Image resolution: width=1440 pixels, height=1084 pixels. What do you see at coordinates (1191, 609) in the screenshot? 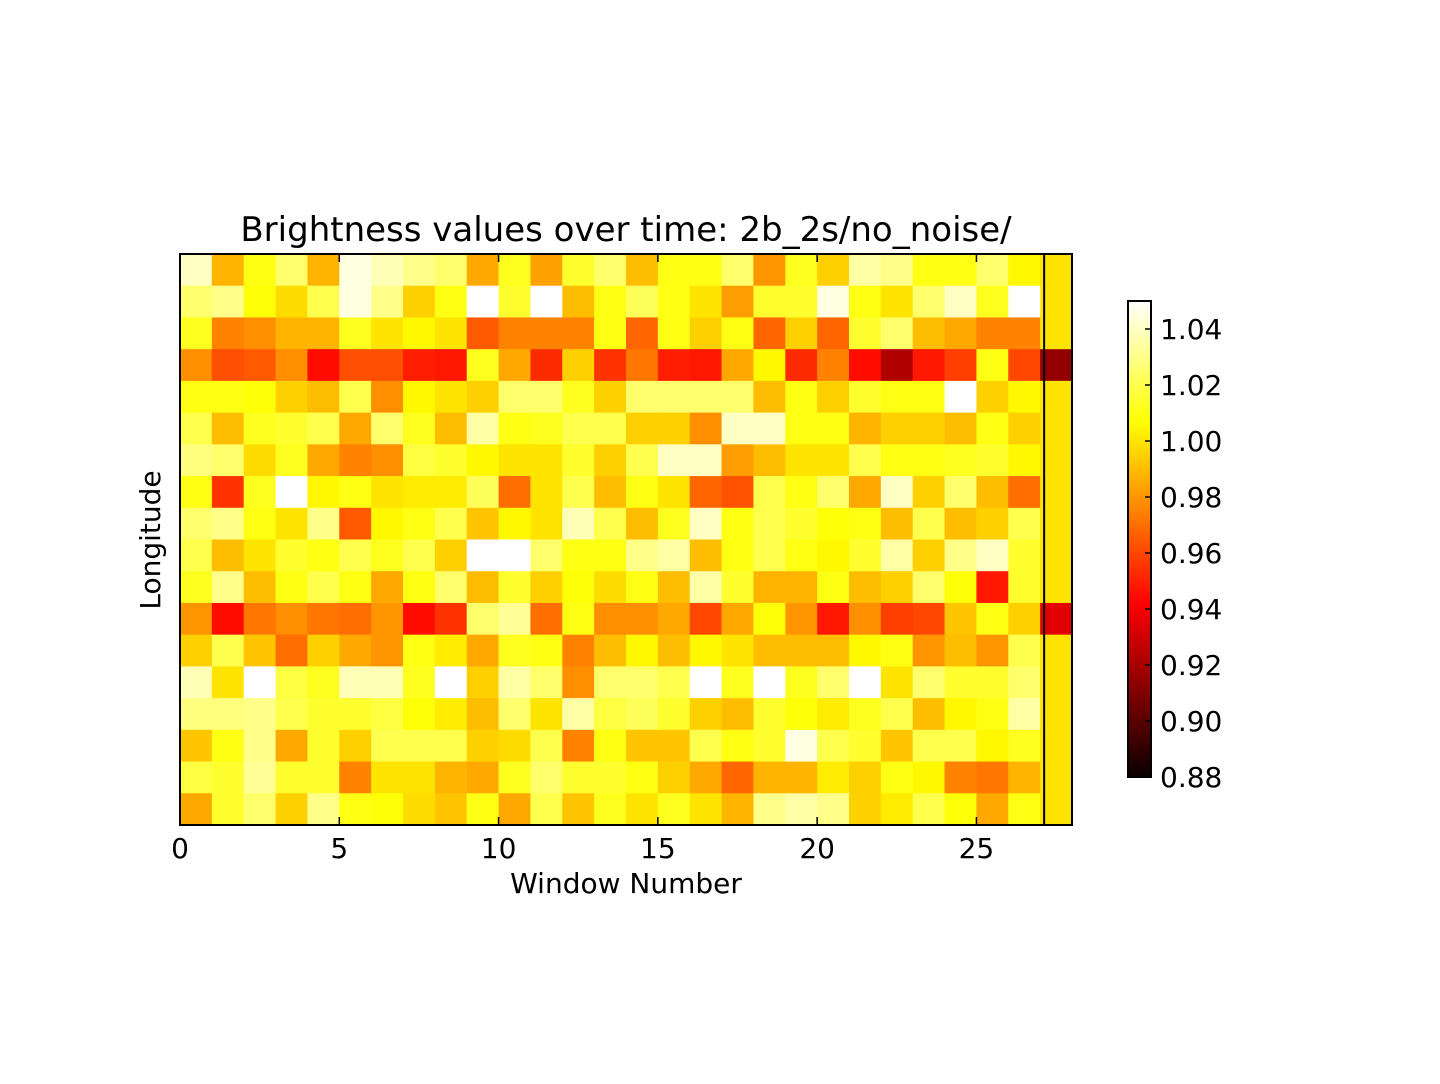
I see `colorbar-tick-label: 0.94` at bounding box center [1191, 609].